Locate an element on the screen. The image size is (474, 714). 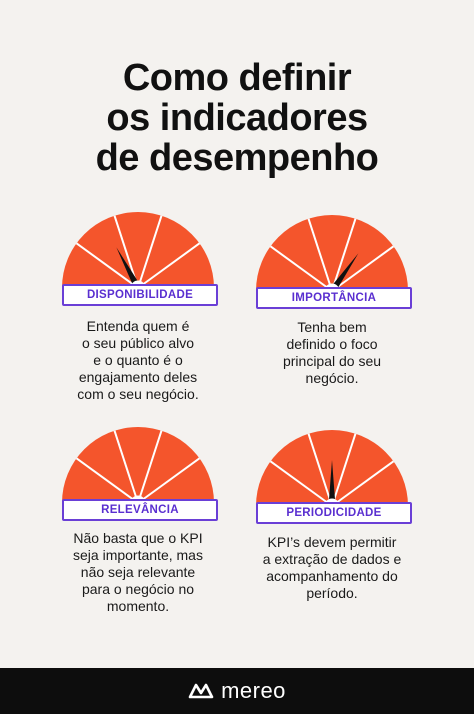
desc-line: principal do seu is located at coordinates (332, 361).